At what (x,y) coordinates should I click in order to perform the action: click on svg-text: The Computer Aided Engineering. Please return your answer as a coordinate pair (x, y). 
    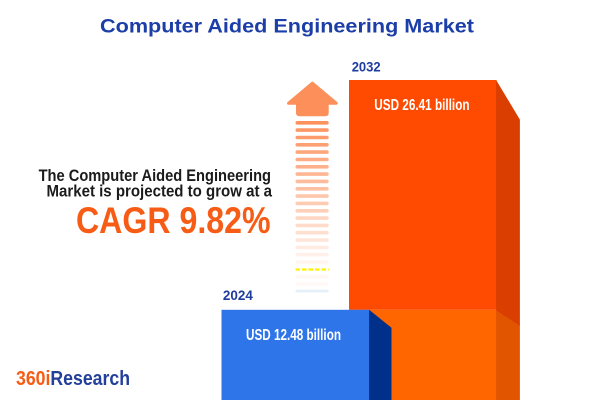
    Looking at the image, I should click on (155, 176).